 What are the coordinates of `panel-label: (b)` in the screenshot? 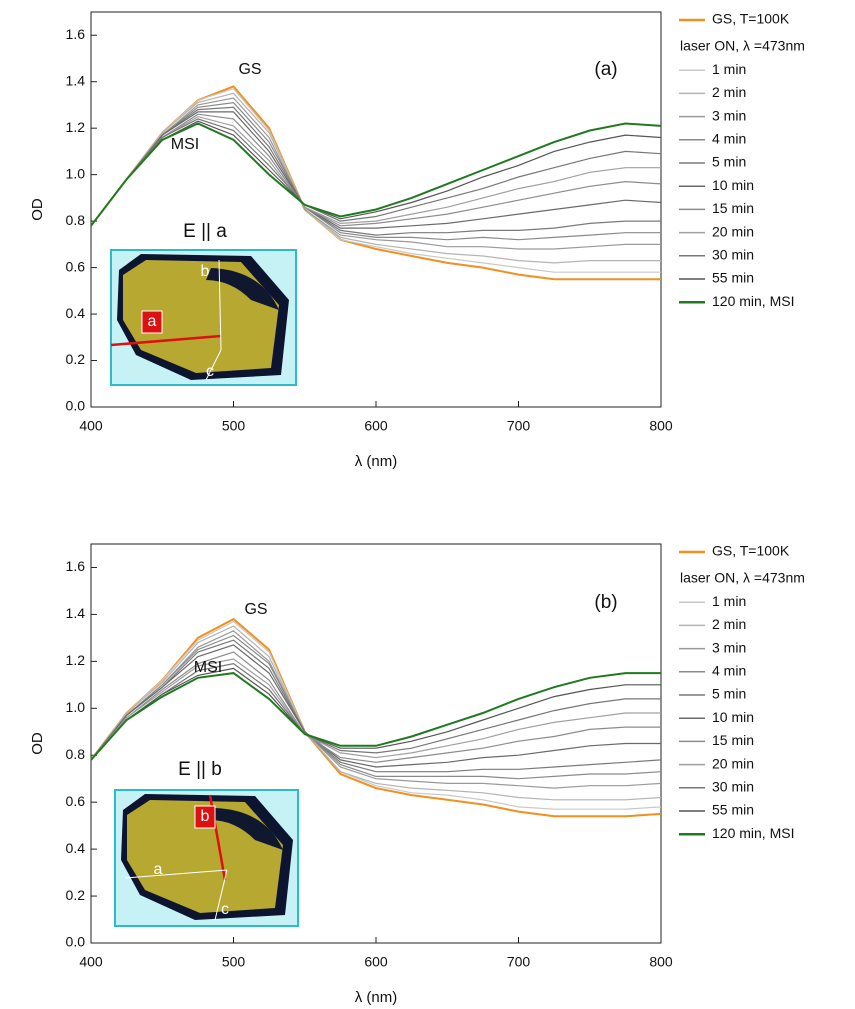 It's located at (605, 602).